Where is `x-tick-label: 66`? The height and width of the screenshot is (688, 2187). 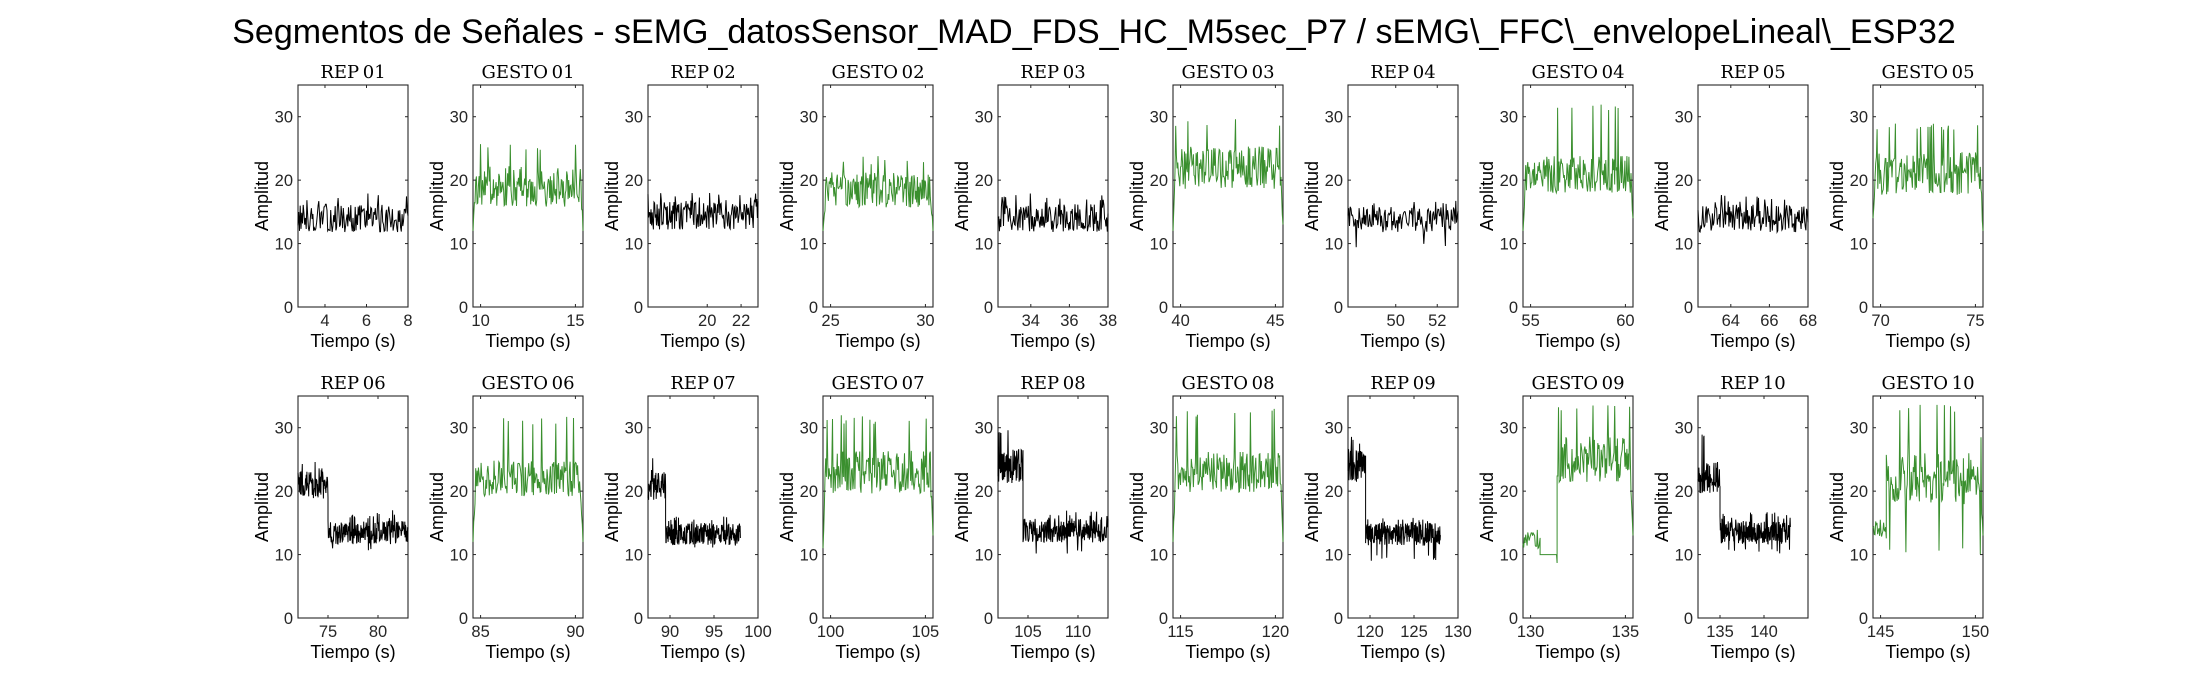
x-tick-label: 66 is located at coordinates (1769, 321).